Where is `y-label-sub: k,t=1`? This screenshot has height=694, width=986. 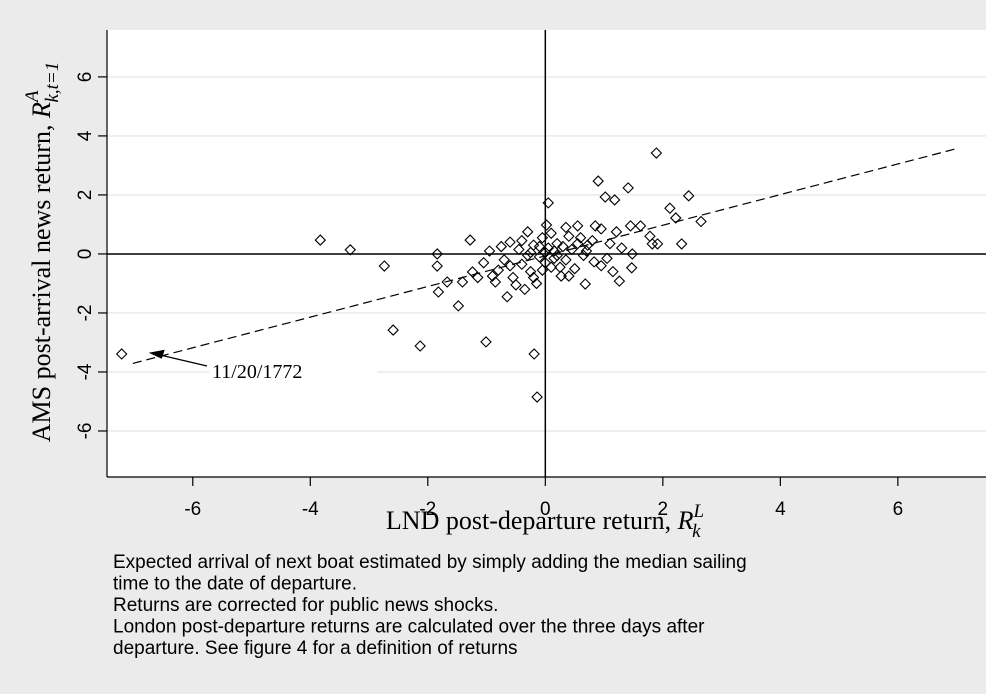 y-label-sub: k,t=1 is located at coordinates (52, 82).